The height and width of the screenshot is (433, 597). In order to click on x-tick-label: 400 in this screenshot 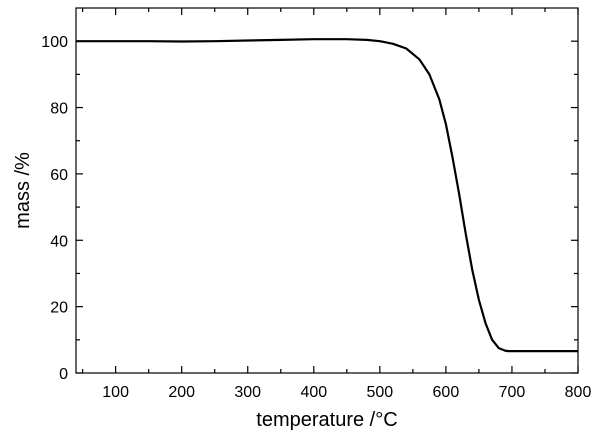, I will do `click(313, 392)`.